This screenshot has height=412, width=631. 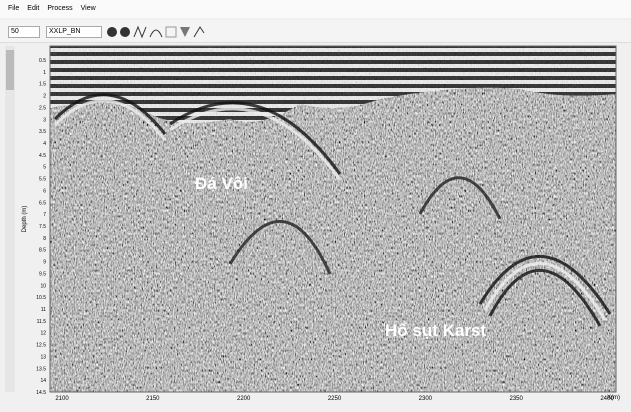 What do you see at coordinates (41, 393) in the screenshot?
I see `y-tick-label: 14.5` at bounding box center [41, 393].